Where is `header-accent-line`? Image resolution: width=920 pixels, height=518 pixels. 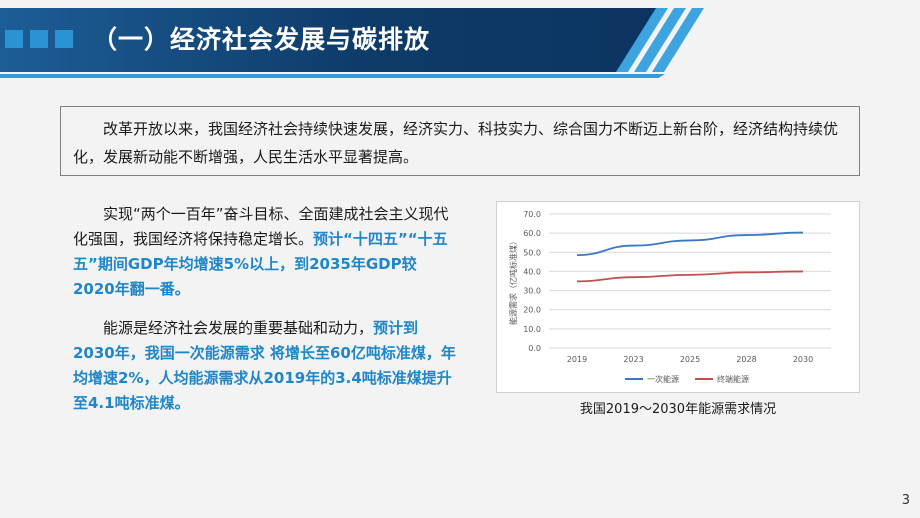 header-accent-line is located at coordinates (332, 76).